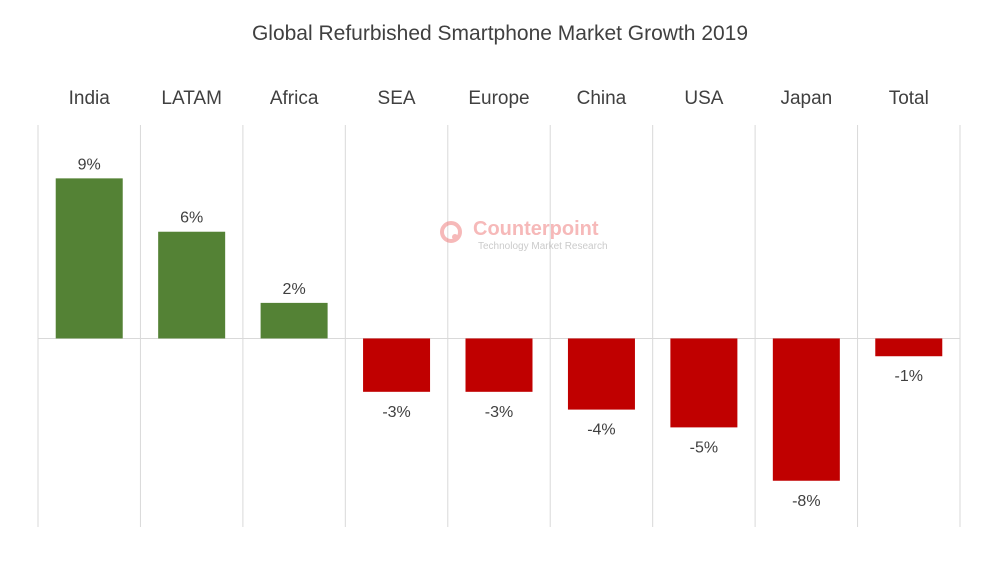 The height and width of the screenshot is (570, 1000). Describe the element at coordinates (601, 374) in the screenshot. I see `bar-china` at that location.